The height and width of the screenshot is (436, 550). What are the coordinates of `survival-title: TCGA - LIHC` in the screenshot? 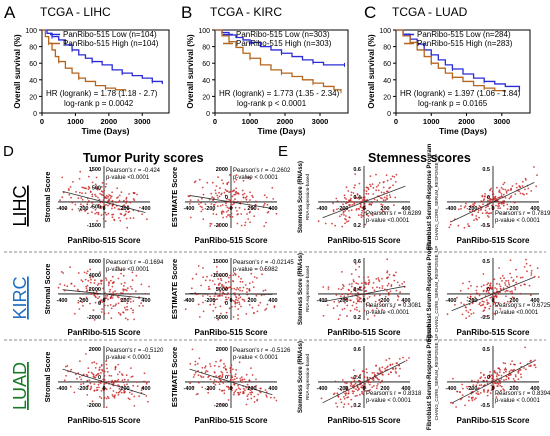 It's located at (75, 12).